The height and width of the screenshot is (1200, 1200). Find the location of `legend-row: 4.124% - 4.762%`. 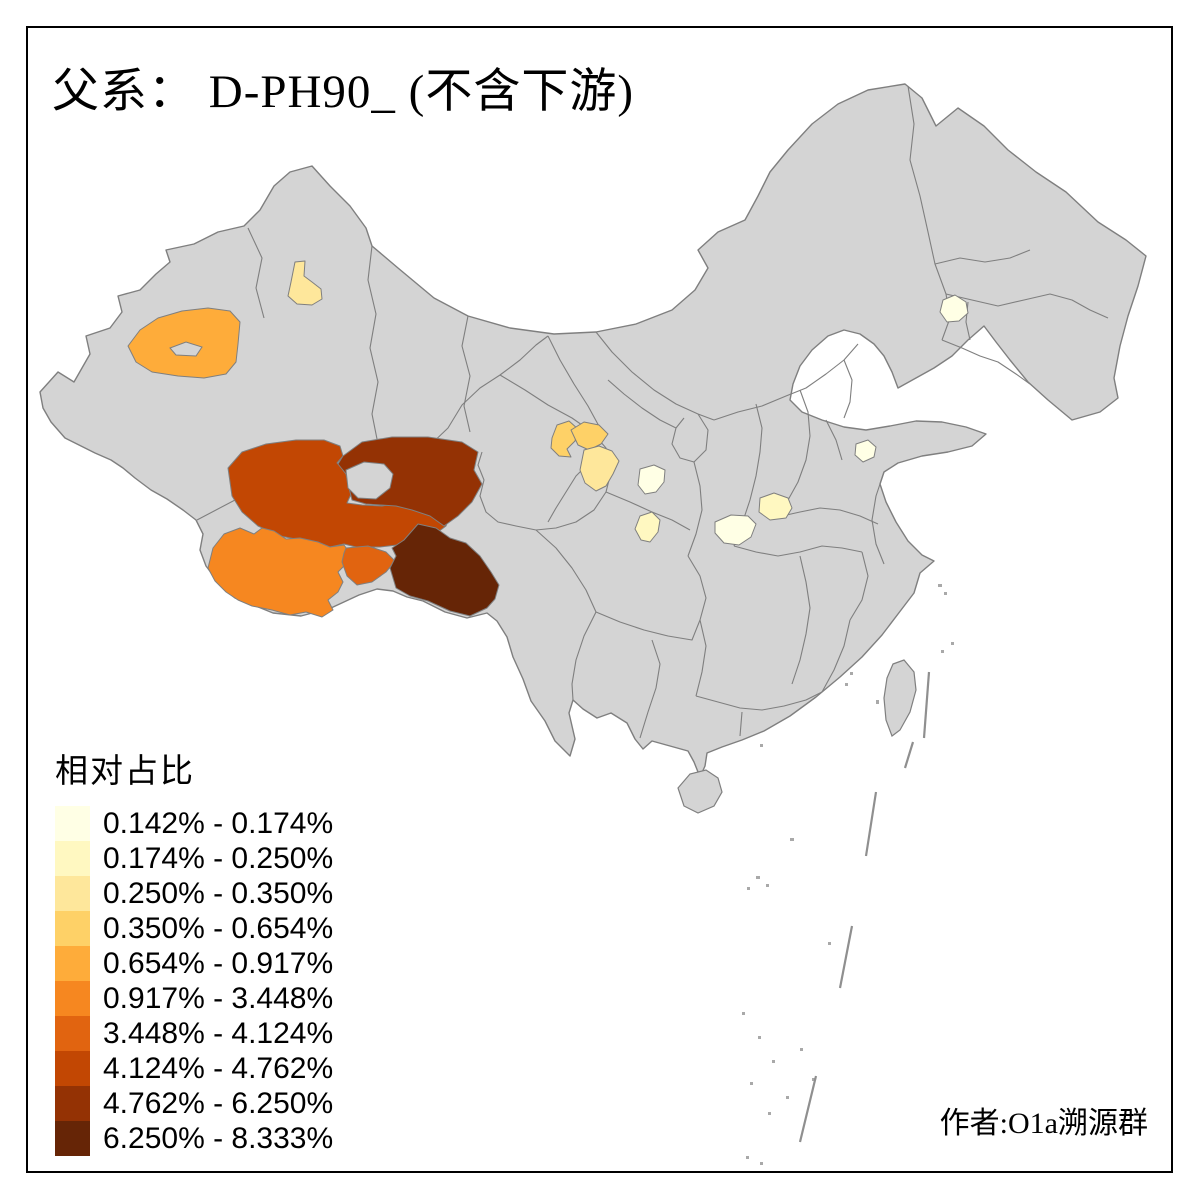

legend-row: 4.124% - 4.762% is located at coordinates (194, 1068).